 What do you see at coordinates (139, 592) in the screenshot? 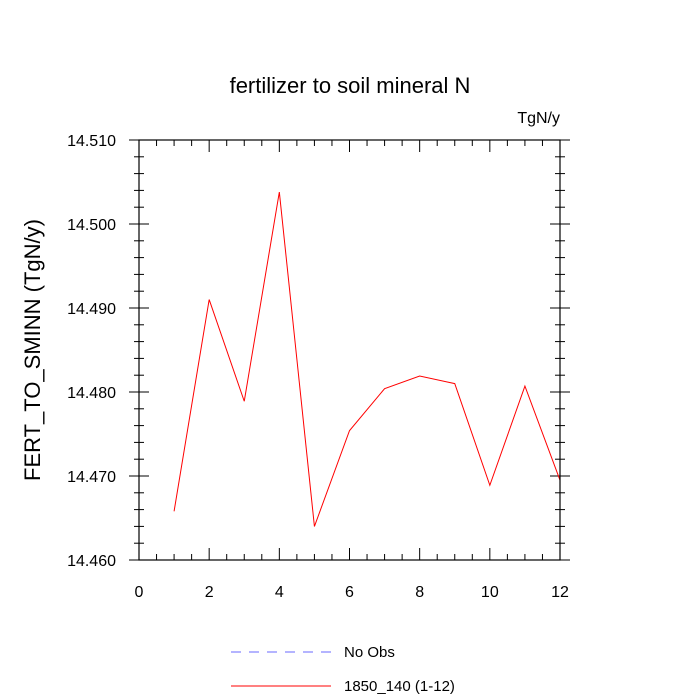
I see `x-tick-label: 0` at bounding box center [139, 592].